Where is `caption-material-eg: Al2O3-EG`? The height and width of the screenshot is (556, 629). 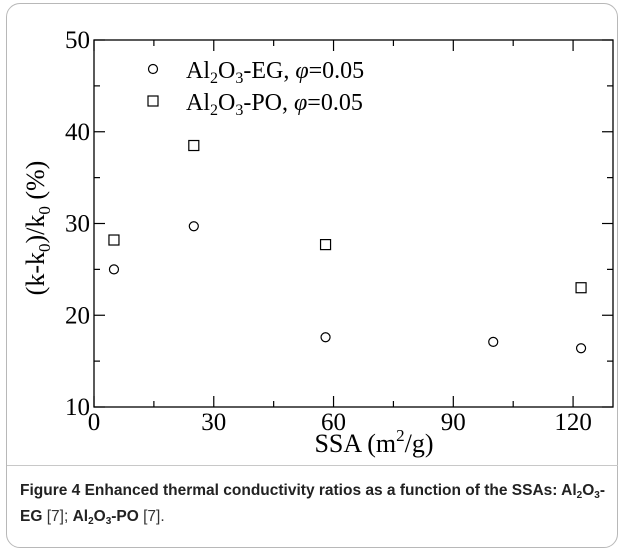
caption-material-eg: Al2O3-EG is located at coordinates (313, 503).